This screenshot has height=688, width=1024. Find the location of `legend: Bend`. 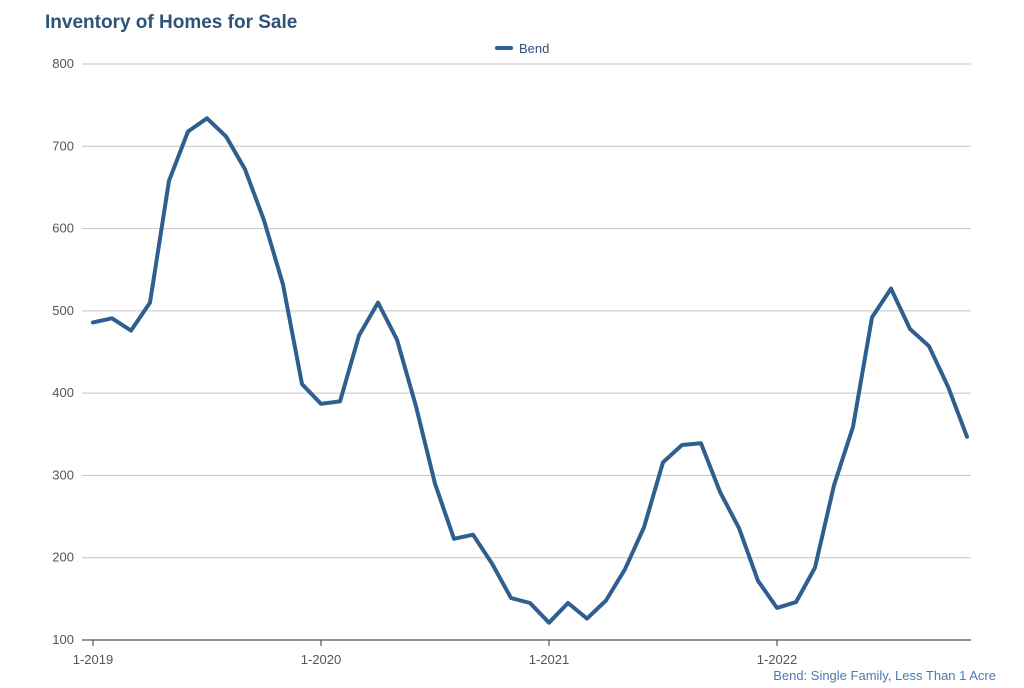

legend: Bend is located at coordinates (522, 48).